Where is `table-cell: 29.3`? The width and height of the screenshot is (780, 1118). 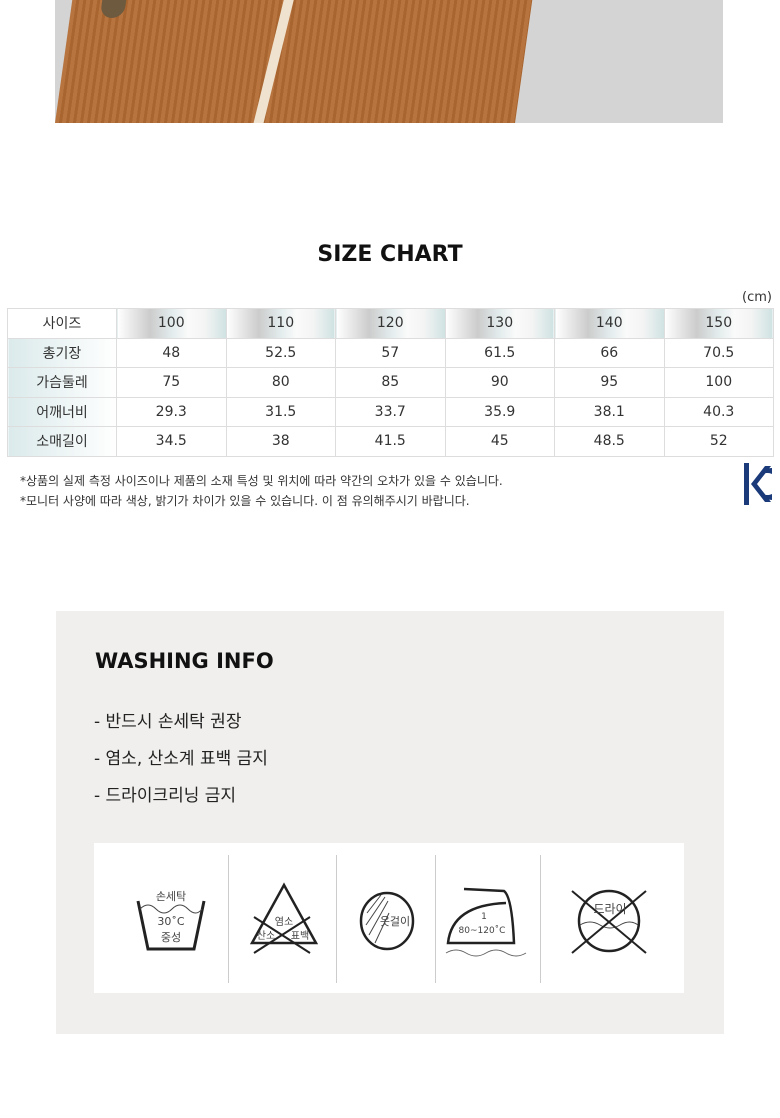
table-cell: 29.3 is located at coordinates (171, 411).